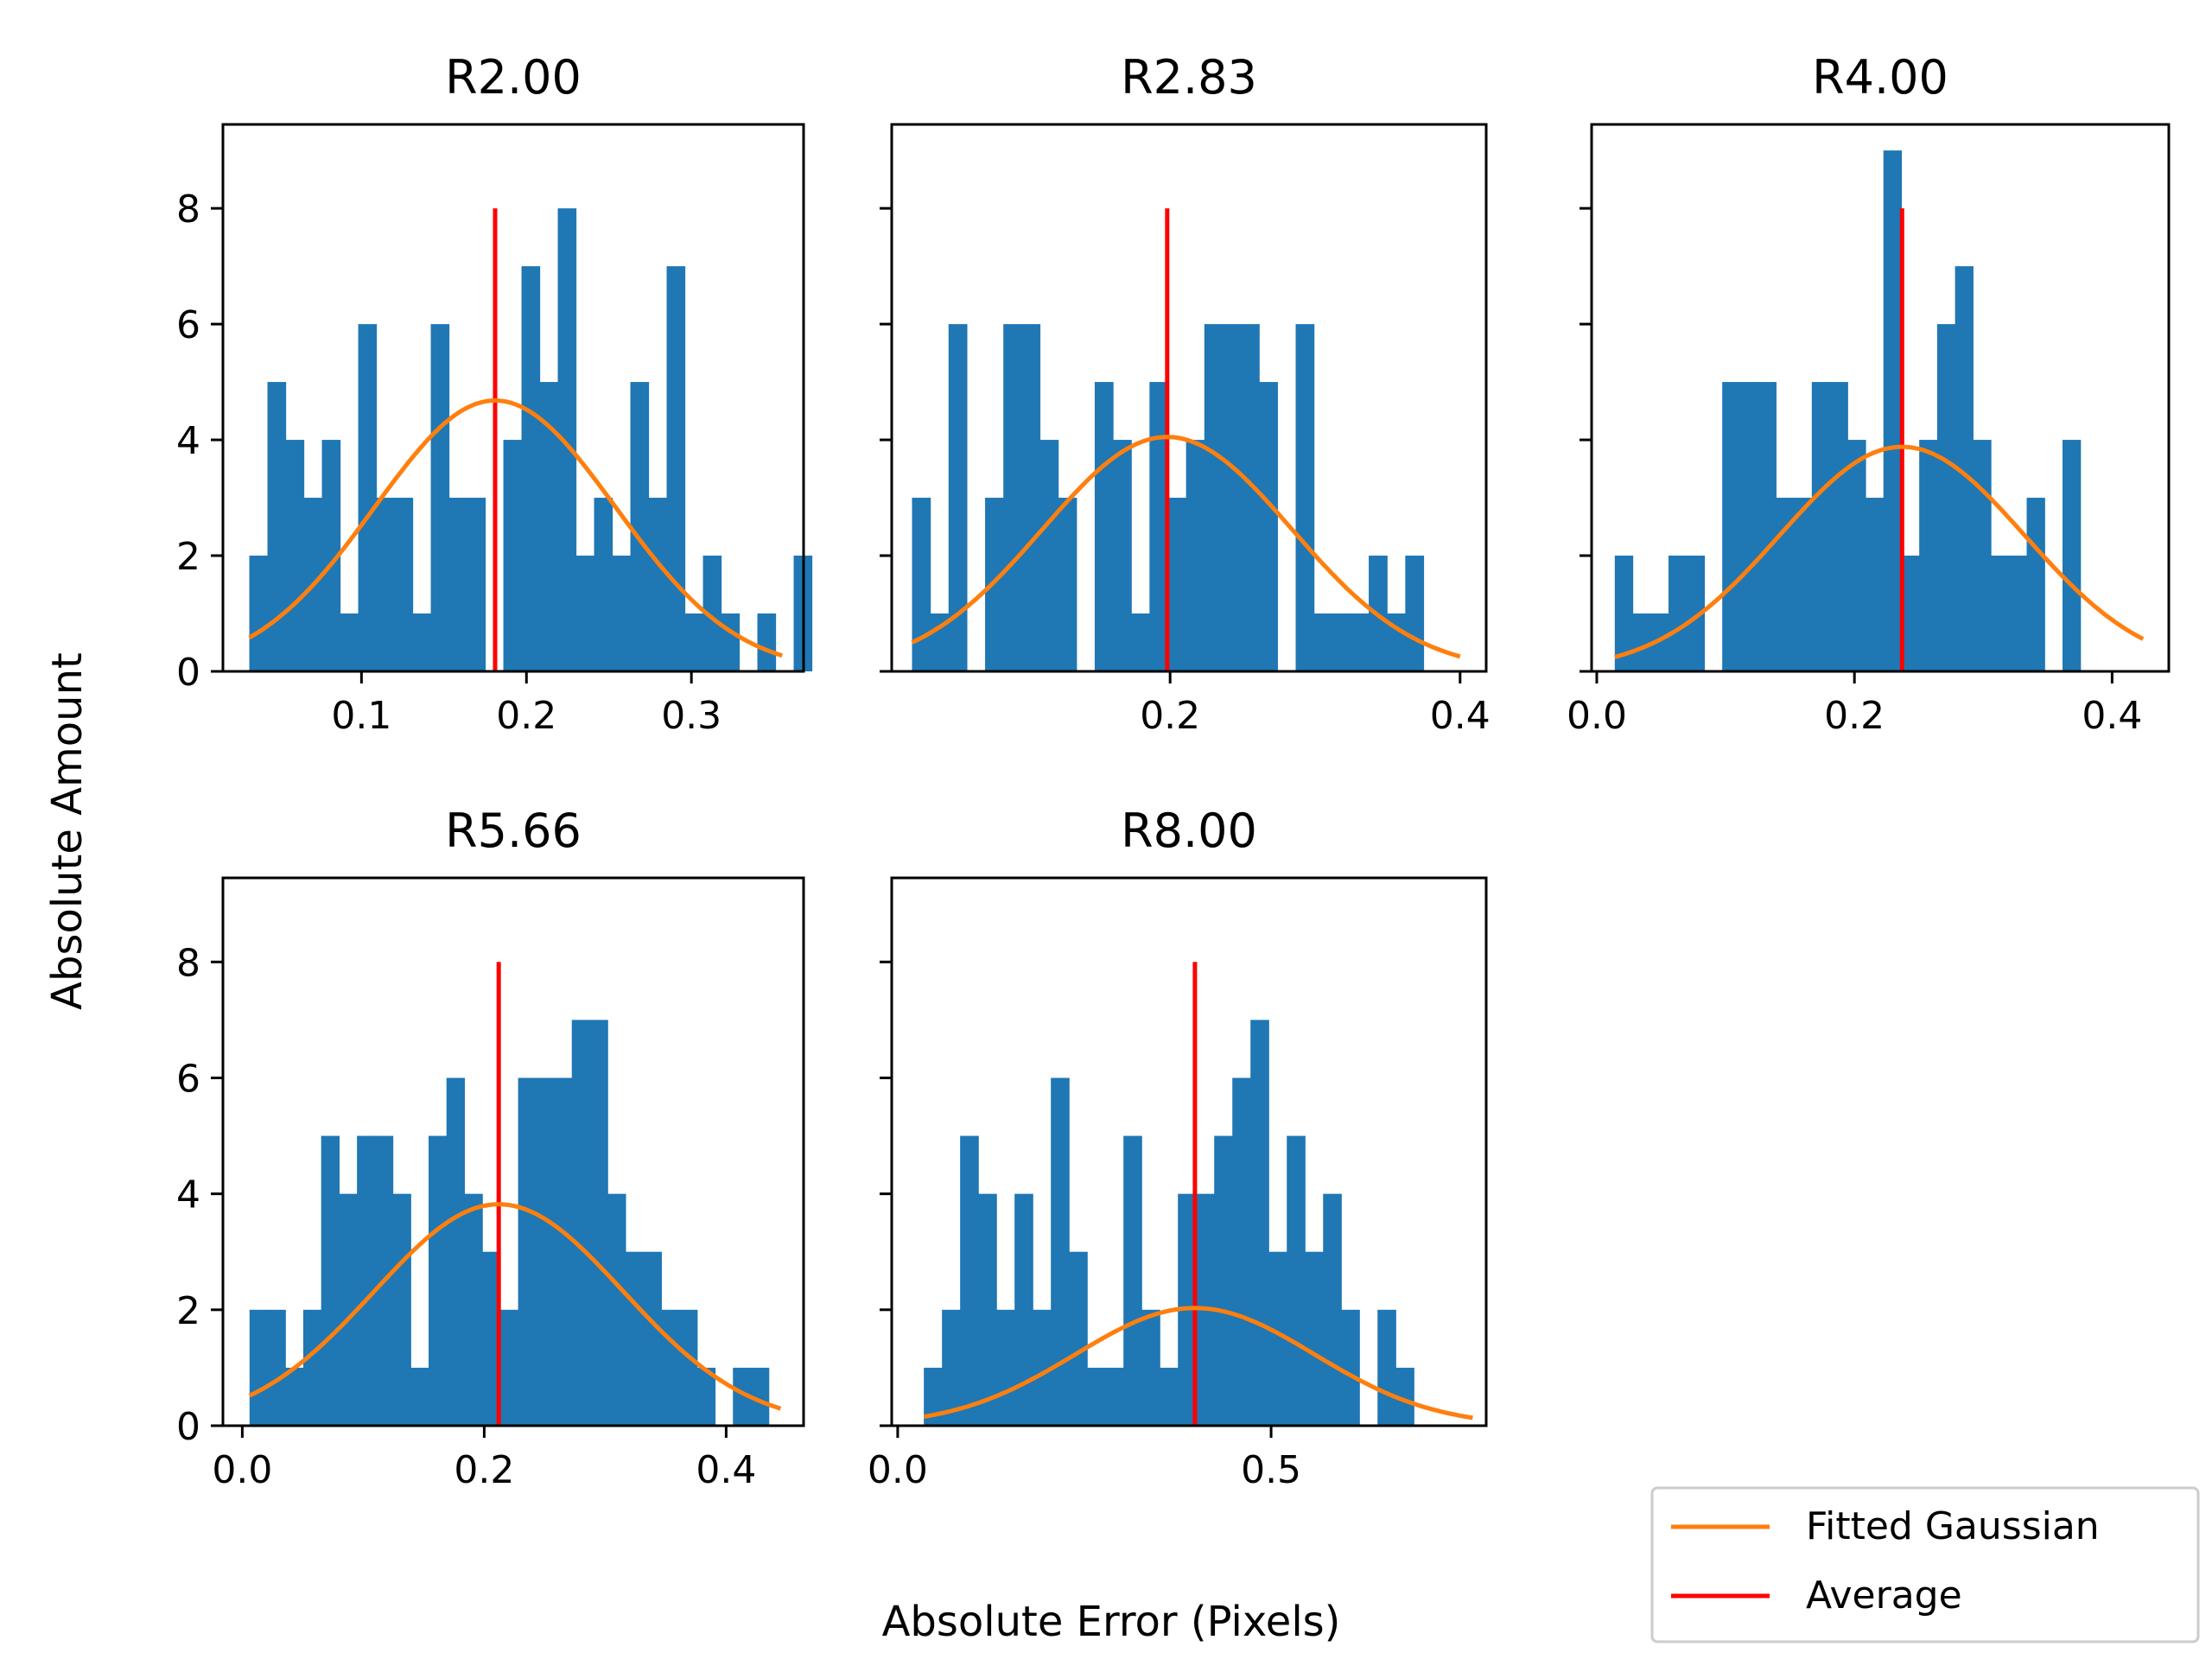 This screenshot has width=2212, height=1659. What do you see at coordinates (1189, 77) in the screenshot?
I see `subplot-title: R2.83` at bounding box center [1189, 77].